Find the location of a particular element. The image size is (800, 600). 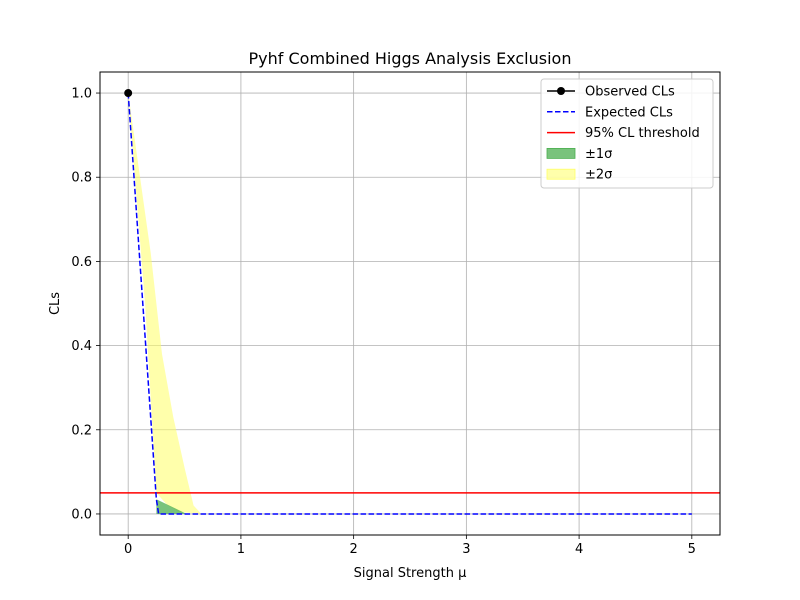

x-tick-label: 5 is located at coordinates (692, 549).